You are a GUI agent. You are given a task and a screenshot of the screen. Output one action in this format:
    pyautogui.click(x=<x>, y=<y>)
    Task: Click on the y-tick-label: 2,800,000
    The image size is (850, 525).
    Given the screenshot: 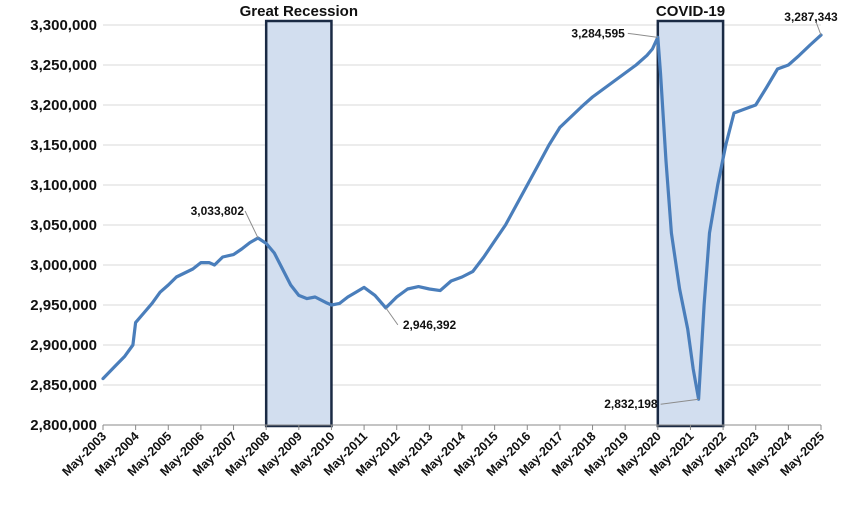 What is the action you would take?
    pyautogui.click(x=63, y=425)
    